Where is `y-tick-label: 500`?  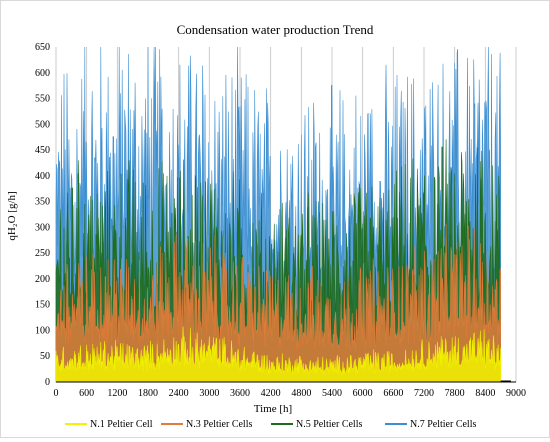
y-tick-label: 500 is located at coordinates (42, 124).